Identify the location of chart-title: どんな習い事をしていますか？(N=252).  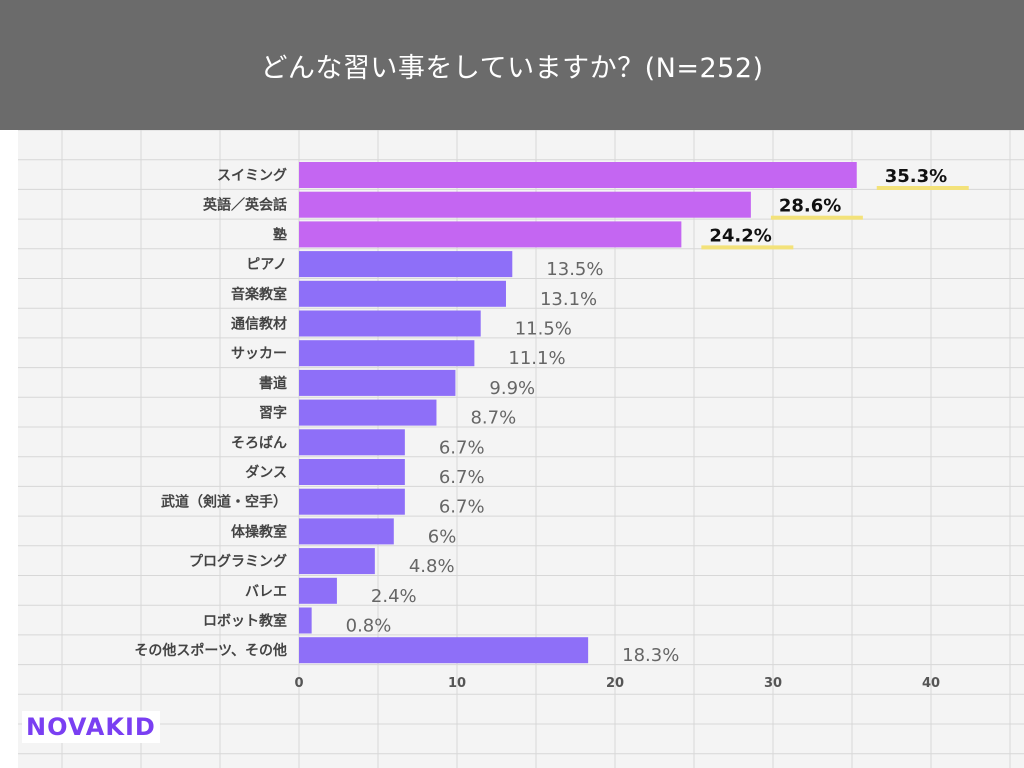
(512, 68).